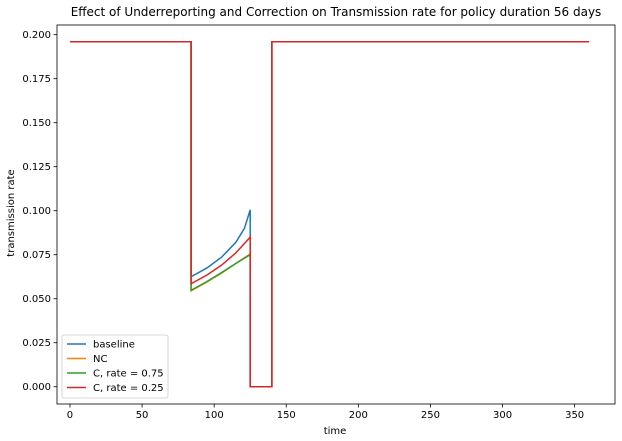 This screenshot has width=622, height=441. What do you see at coordinates (36, 123) in the screenshot?
I see `y-tick-label: 0.150` at bounding box center [36, 123].